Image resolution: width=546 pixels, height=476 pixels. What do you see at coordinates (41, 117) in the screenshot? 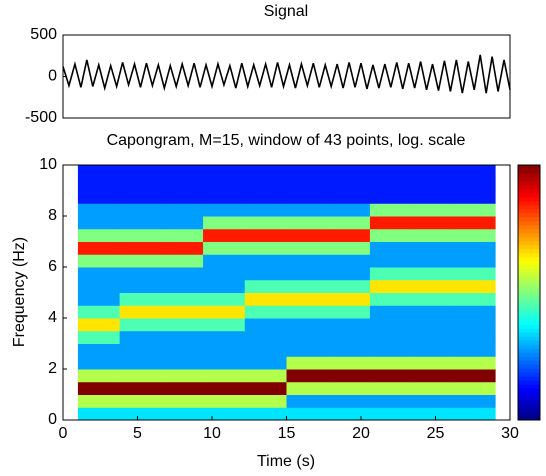
I see `y-tick-label: -500` at bounding box center [41, 117].